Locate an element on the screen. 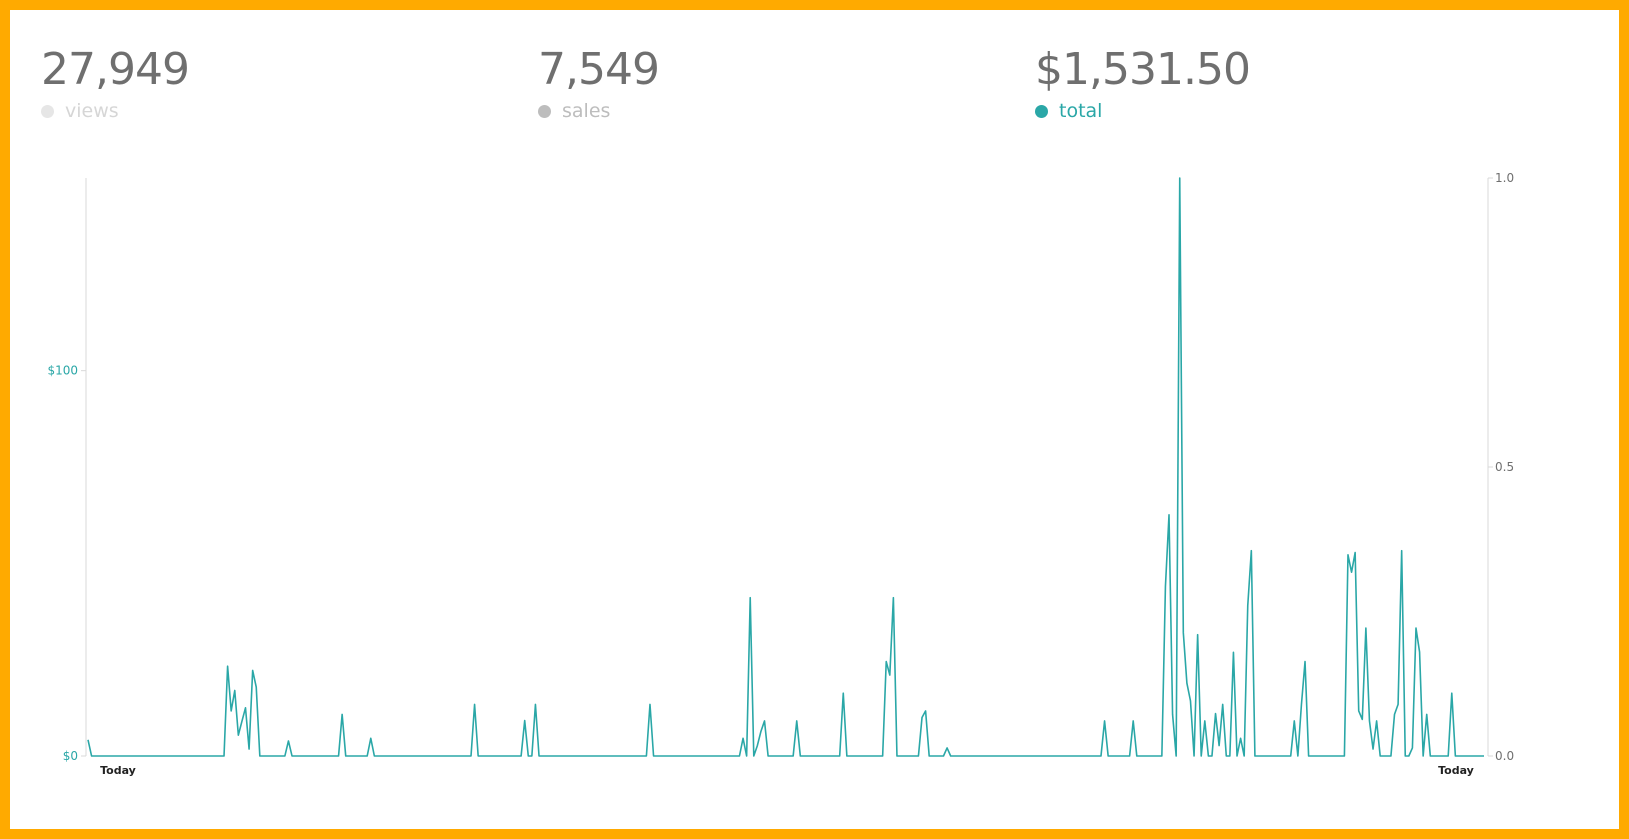  views-value: 27,949 is located at coordinates (115, 69).